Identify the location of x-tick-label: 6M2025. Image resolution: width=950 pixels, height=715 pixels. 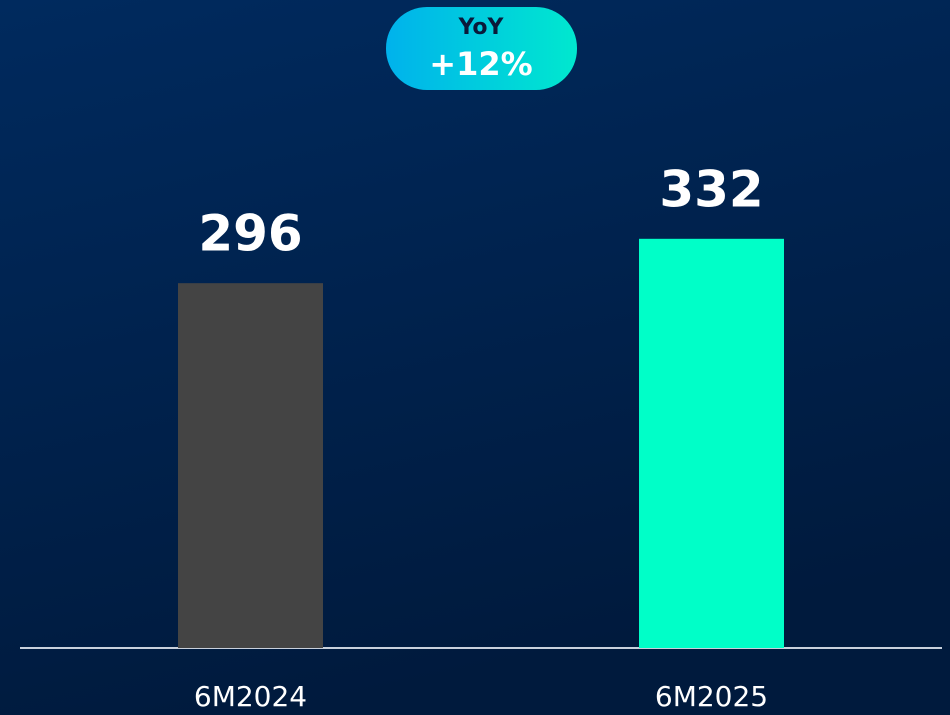
(711, 696).